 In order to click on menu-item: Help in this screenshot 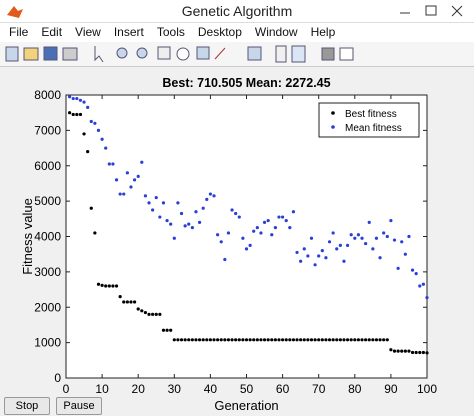, I will do `click(323, 32)`.